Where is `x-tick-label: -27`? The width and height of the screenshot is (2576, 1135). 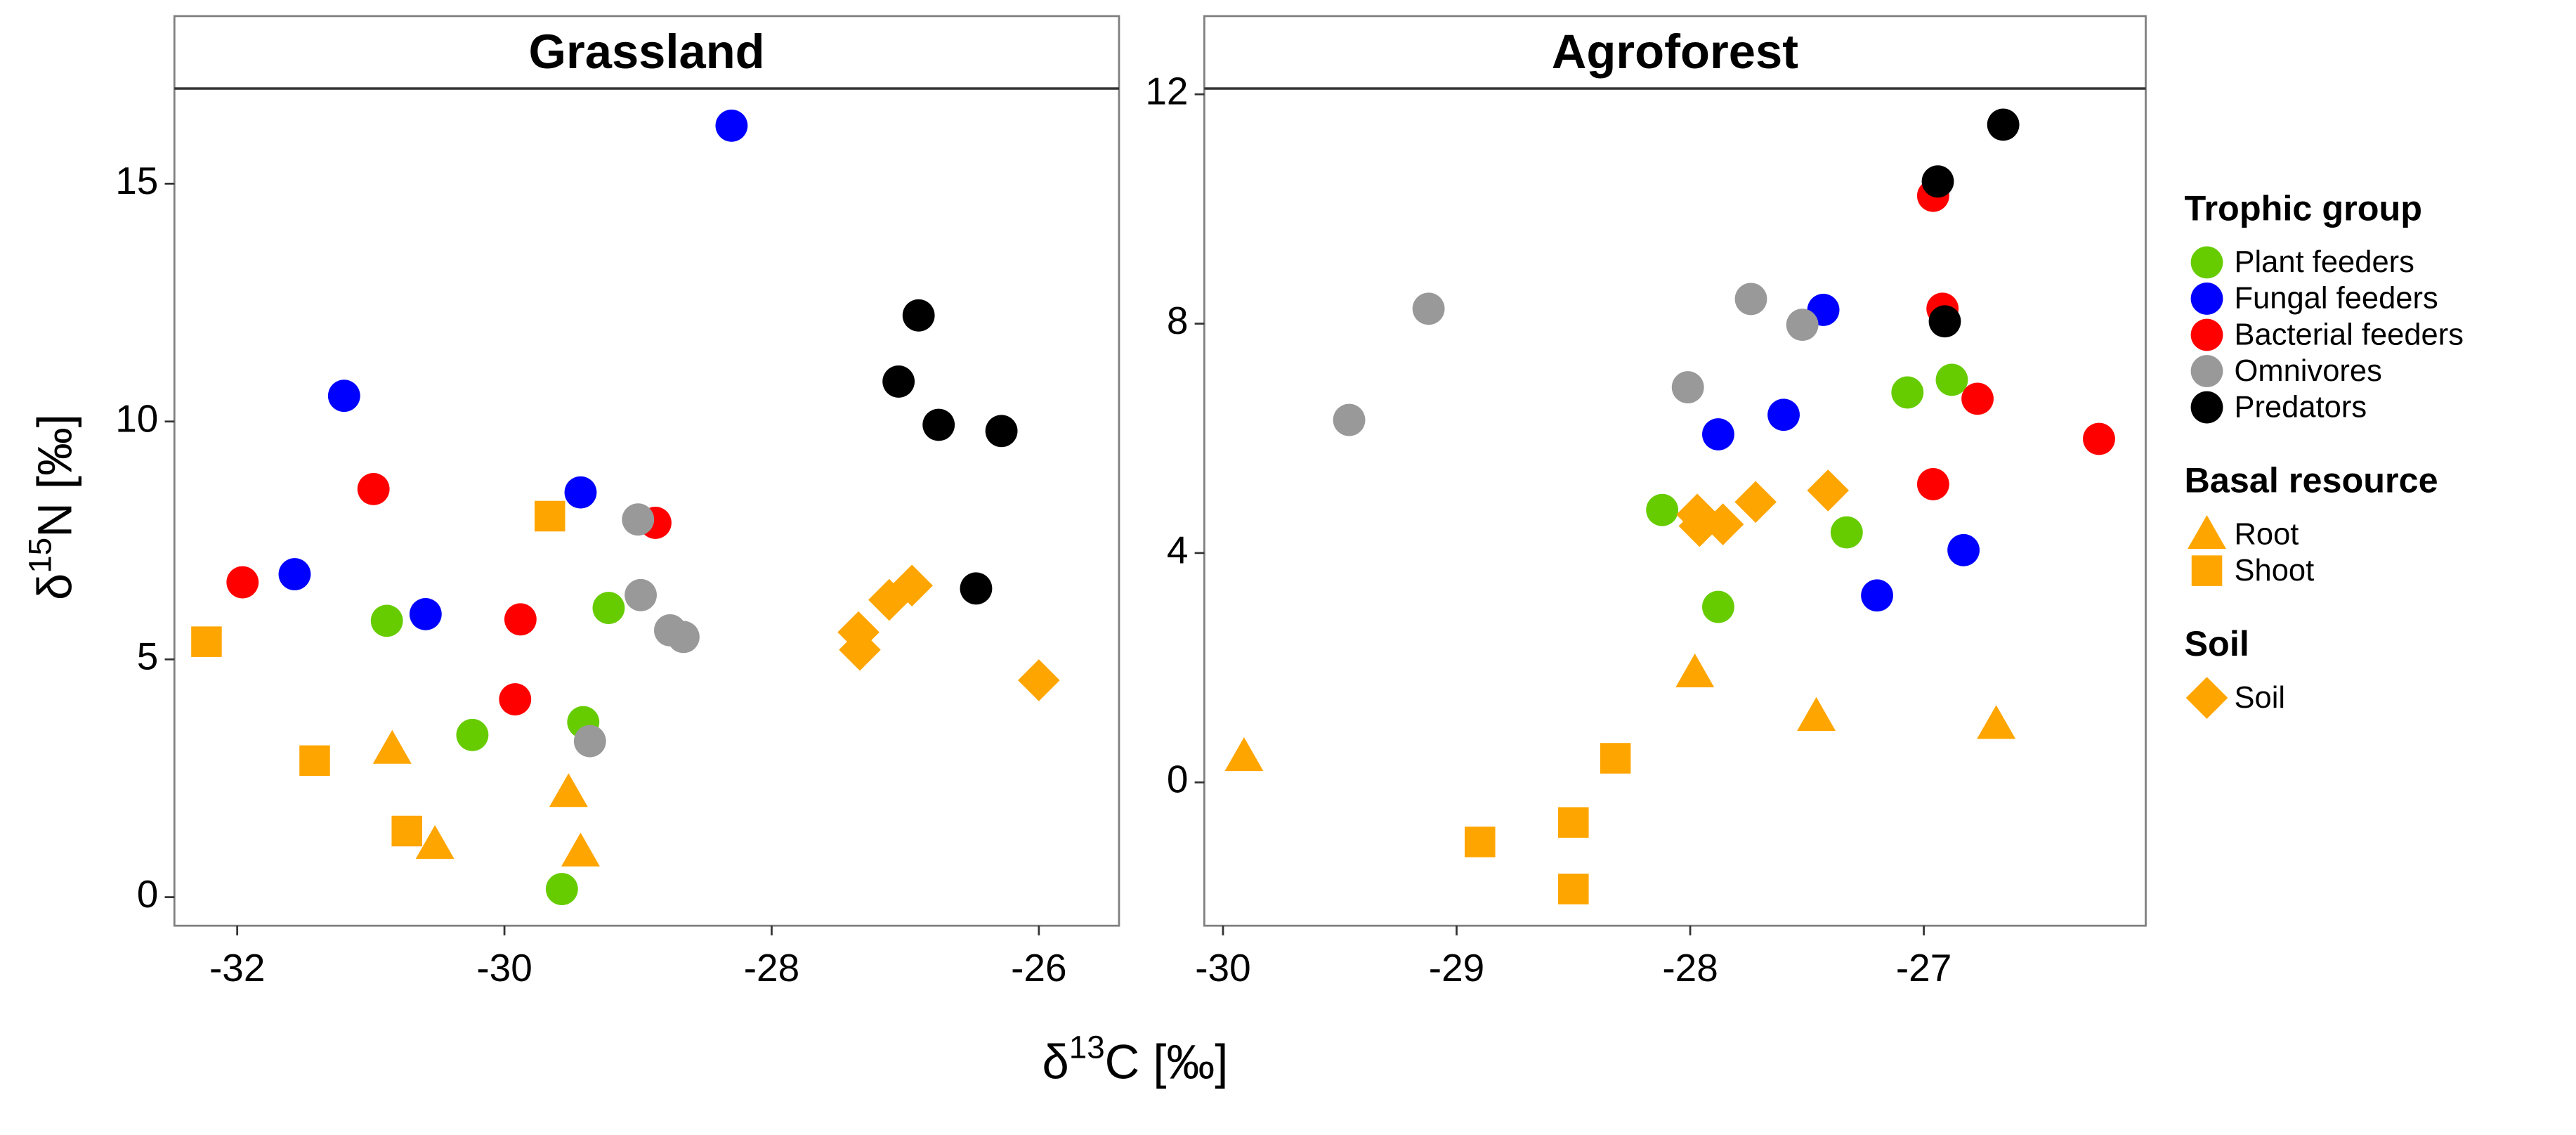
x-tick-label: -27 is located at coordinates (1923, 968).